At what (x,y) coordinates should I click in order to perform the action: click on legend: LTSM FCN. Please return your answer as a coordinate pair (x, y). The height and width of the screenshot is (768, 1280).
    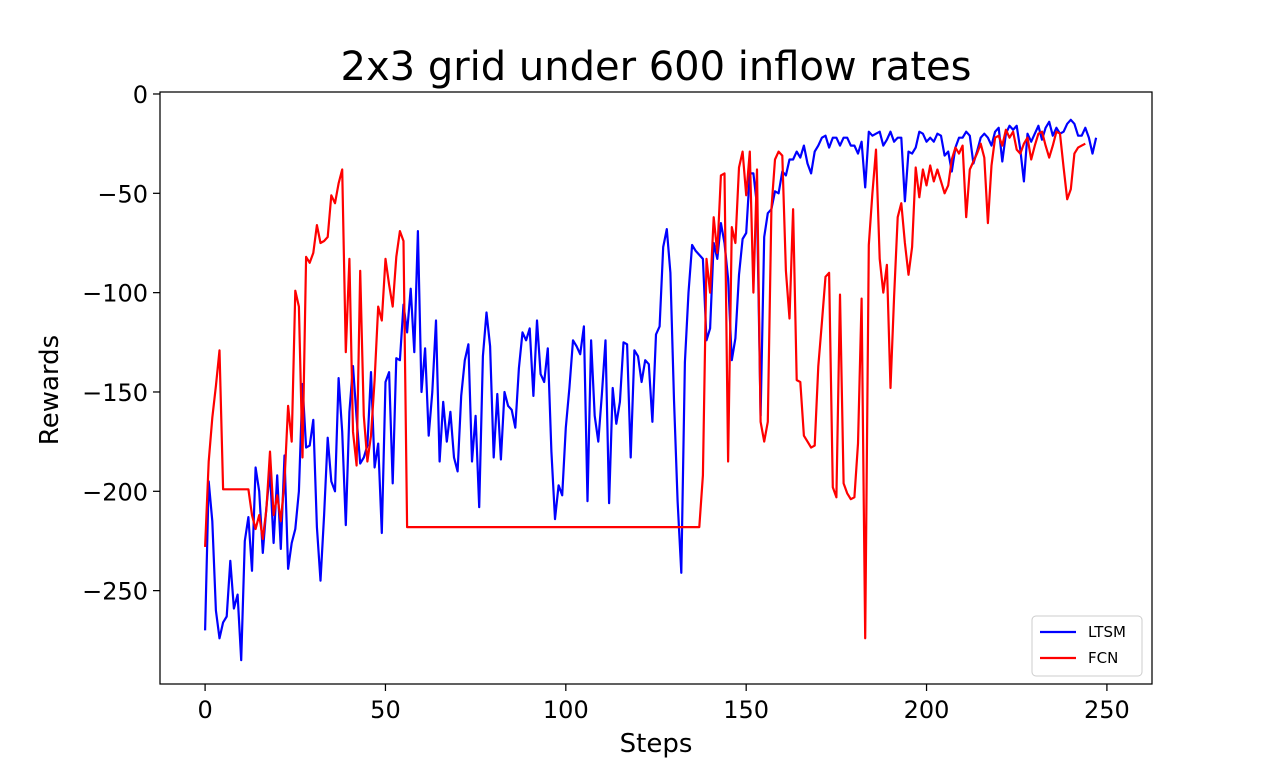
    Looking at the image, I should click on (1087, 646).